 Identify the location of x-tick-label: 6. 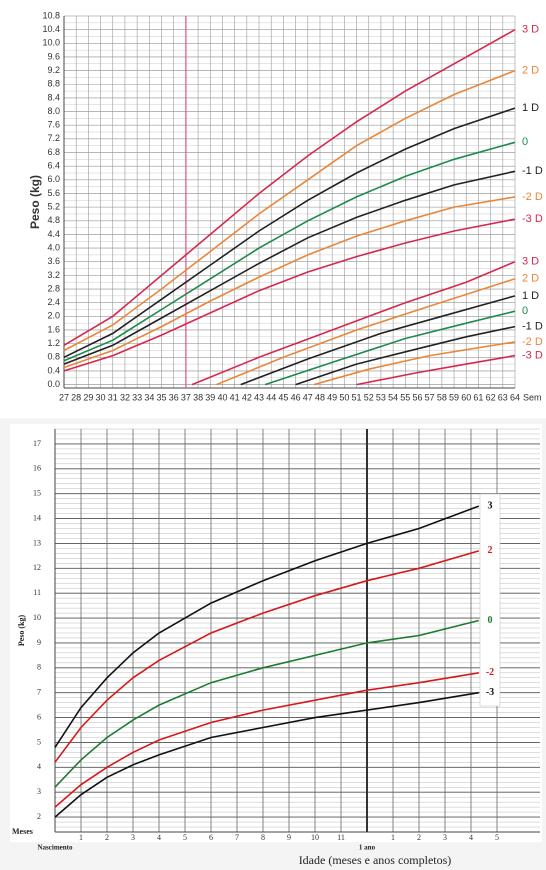
(211, 837).